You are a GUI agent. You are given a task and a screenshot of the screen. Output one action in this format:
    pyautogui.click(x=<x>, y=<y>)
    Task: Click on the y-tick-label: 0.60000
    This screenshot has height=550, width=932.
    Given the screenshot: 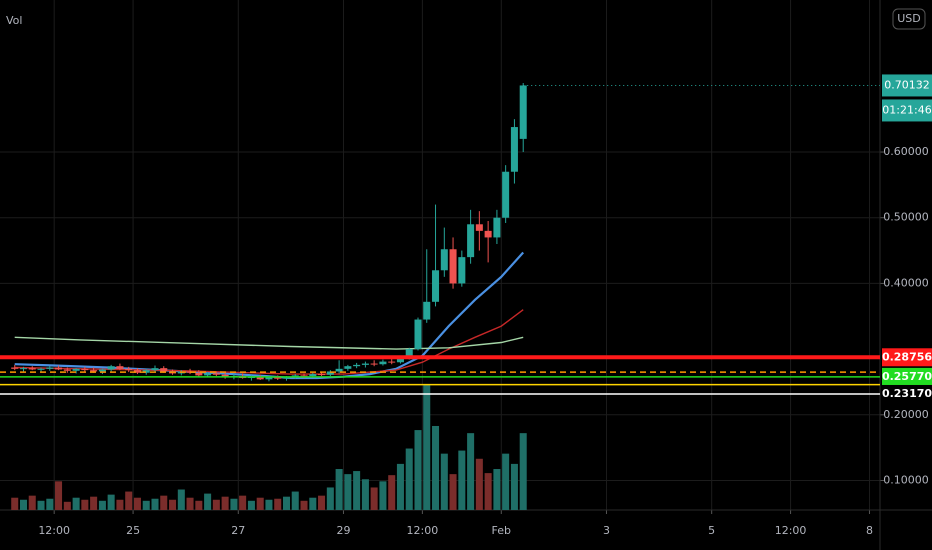 What is the action you would take?
    pyautogui.click(x=906, y=151)
    